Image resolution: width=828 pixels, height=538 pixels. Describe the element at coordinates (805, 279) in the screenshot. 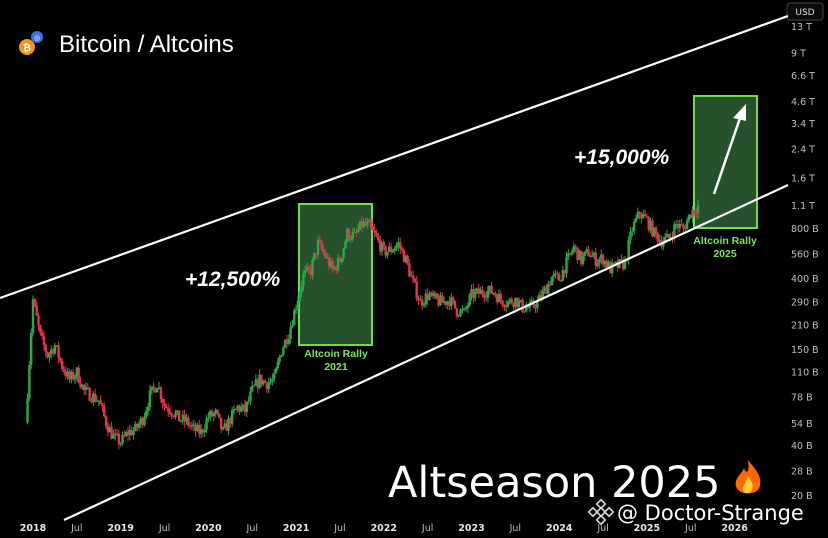

I see `y-tick-label: 400 B` at that location.